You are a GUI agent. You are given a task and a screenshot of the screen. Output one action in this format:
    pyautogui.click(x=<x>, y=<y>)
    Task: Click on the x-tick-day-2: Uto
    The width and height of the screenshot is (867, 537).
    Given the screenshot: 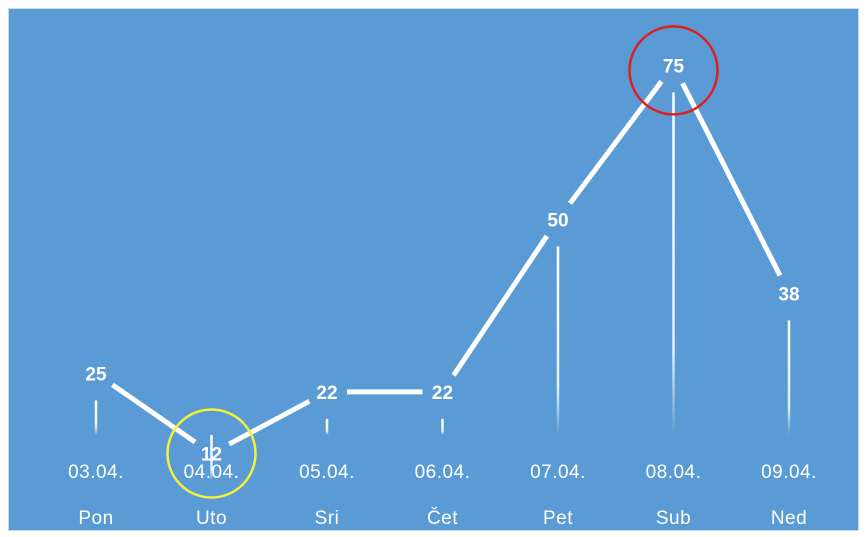 What is the action you would take?
    pyautogui.click(x=211, y=518)
    